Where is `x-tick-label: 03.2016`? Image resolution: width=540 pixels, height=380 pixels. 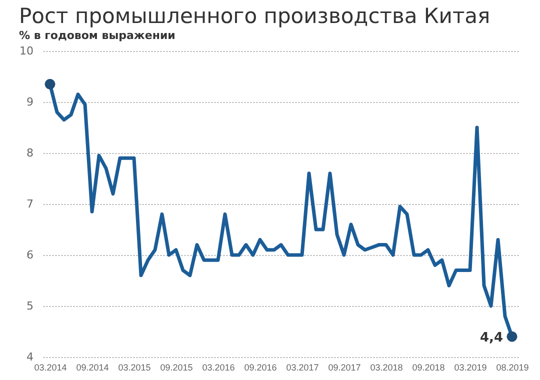 x-tick-label: 03.2016 is located at coordinates (218, 367).